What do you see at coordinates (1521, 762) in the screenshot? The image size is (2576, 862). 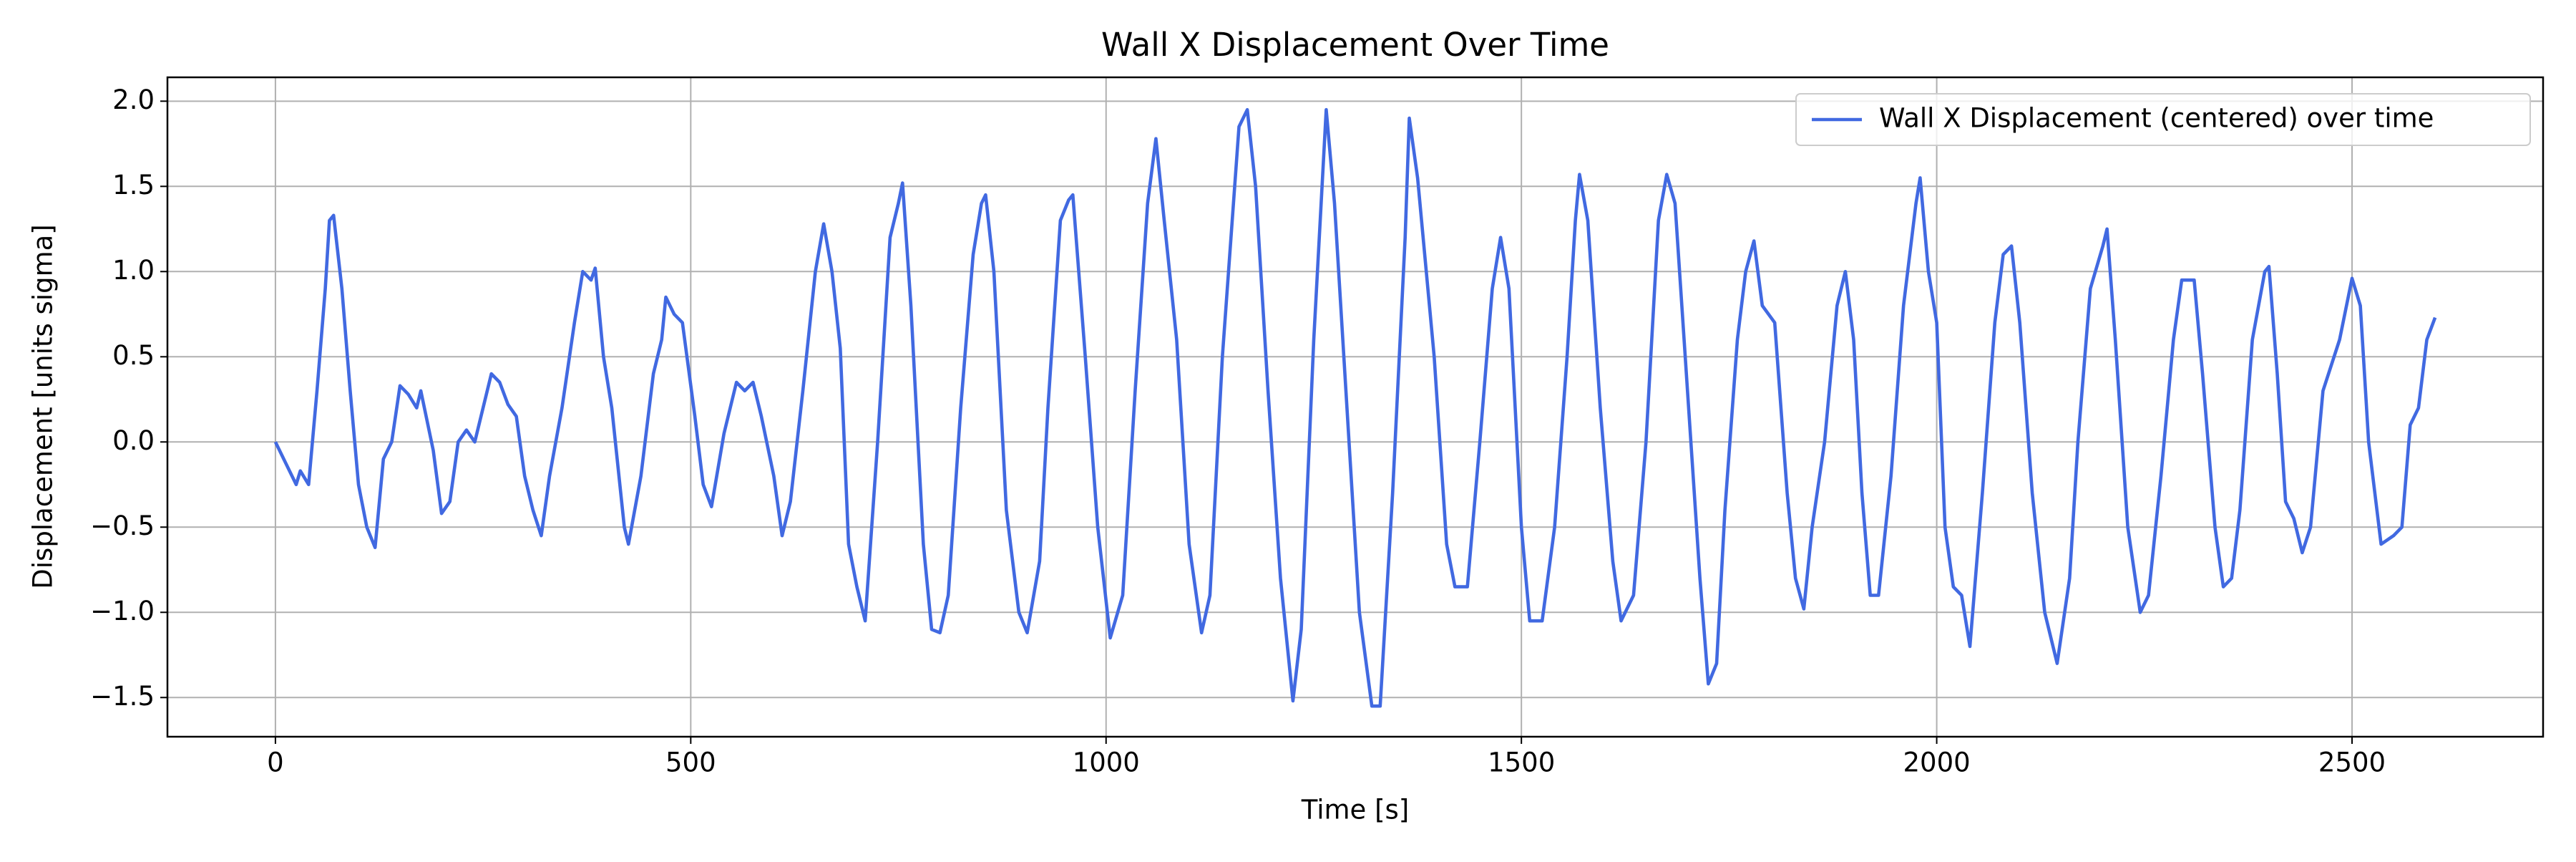 I see `x-tick-label: 1500` at bounding box center [1521, 762].